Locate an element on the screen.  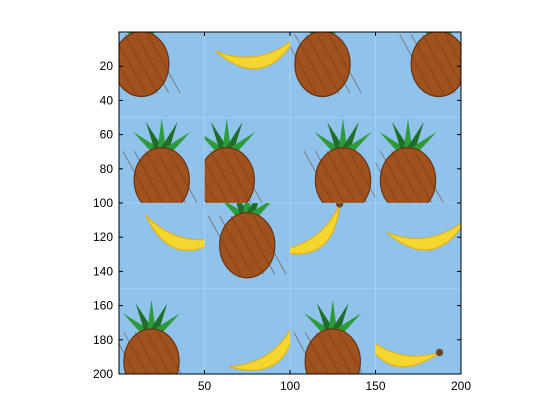
tile-background is located at coordinates (247, 75).